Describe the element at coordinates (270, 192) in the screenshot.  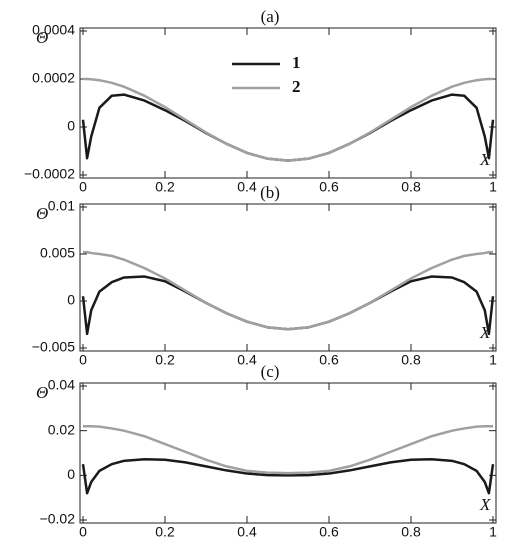
I see `panel-title: (b)` at that location.